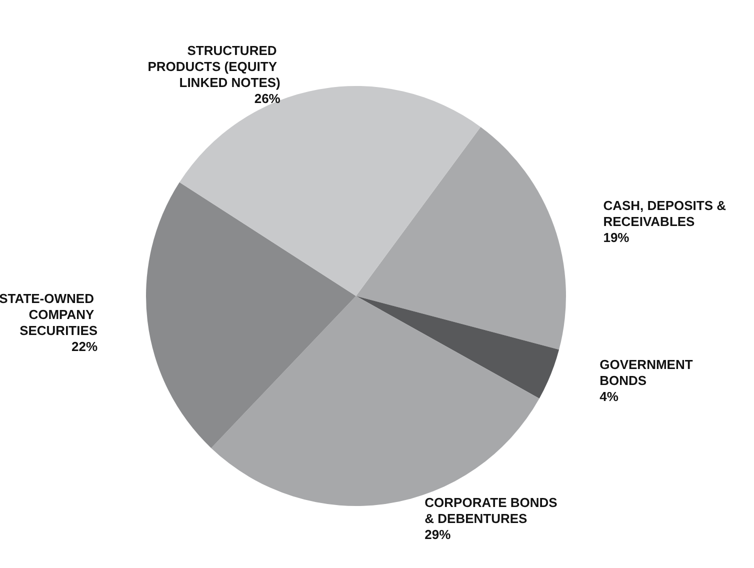 The image size is (754, 568). What do you see at coordinates (214, 66) in the screenshot?
I see `slice-label: STRUCTURED PRODUCTS (EQUITY LINKED NOTES)` at bounding box center [214, 66].